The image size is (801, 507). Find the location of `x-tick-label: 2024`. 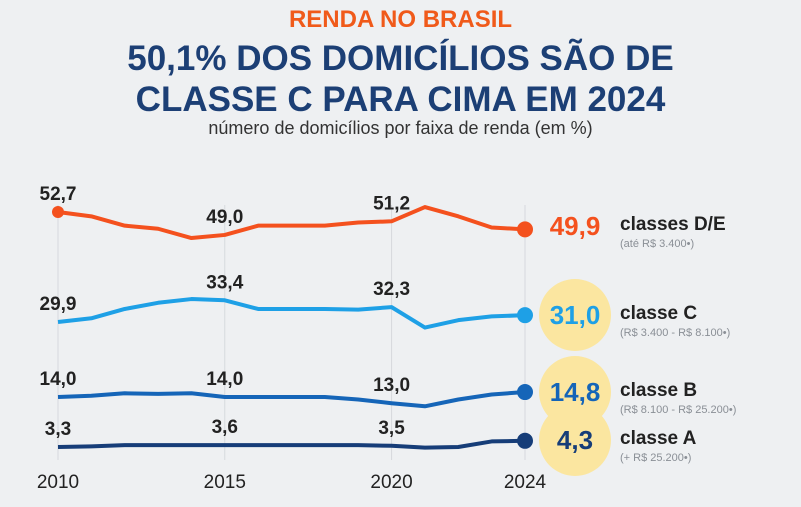

x-tick-label: 2024 is located at coordinates (525, 482).